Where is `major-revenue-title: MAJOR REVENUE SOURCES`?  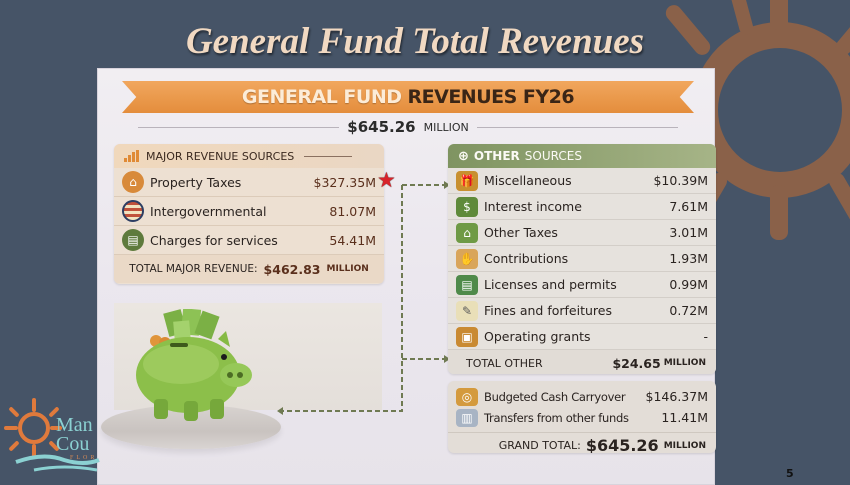
major-revenue-title: MAJOR REVENUE SOURCES is located at coordinates (220, 156).